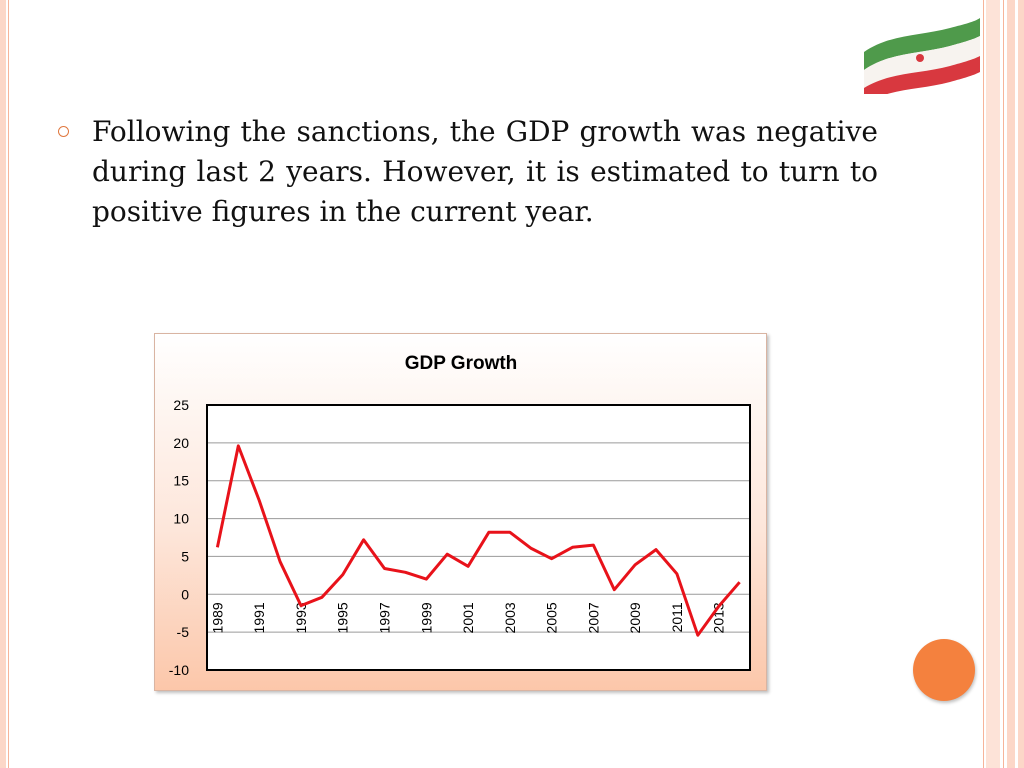 The height and width of the screenshot is (768, 1024). Describe the element at coordinates (181, 519) in the screenshot. I see `y-tick-label: 10` at that location.